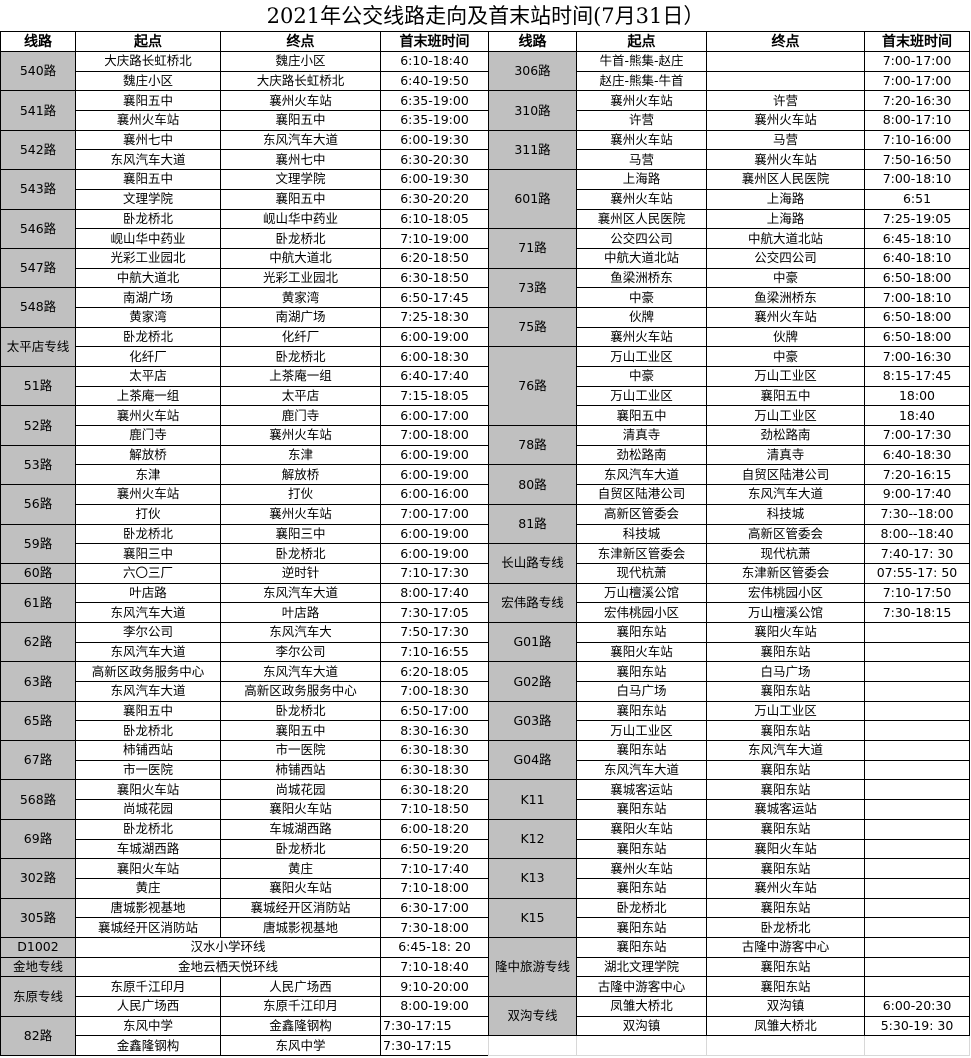 The height and width of the screenshot is (1058, 971). What do you see at coordinates (641, 160) in the screenshot?
I see `start-stop-cell: 马营` at bounding box center [641, 160].